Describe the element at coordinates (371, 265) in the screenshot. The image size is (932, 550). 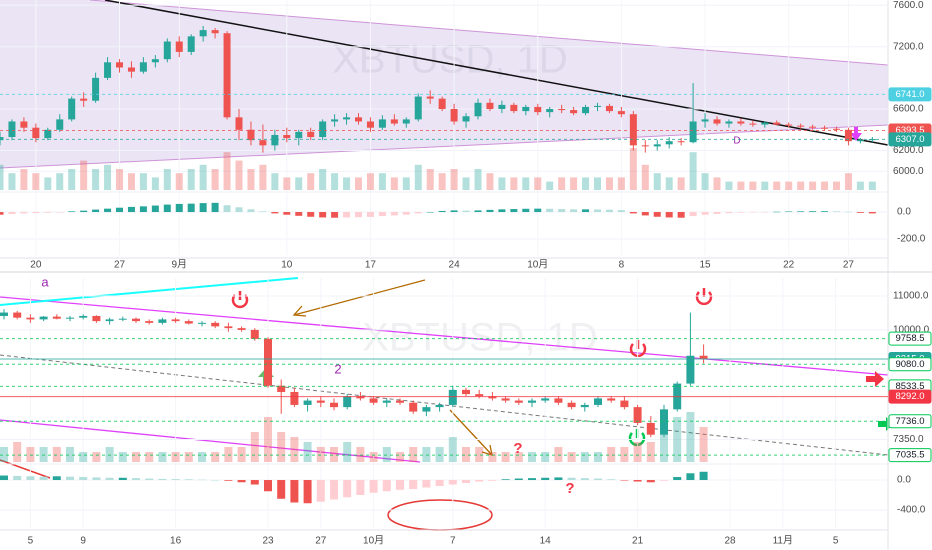
I see `x-tick-label: 17` at that location.